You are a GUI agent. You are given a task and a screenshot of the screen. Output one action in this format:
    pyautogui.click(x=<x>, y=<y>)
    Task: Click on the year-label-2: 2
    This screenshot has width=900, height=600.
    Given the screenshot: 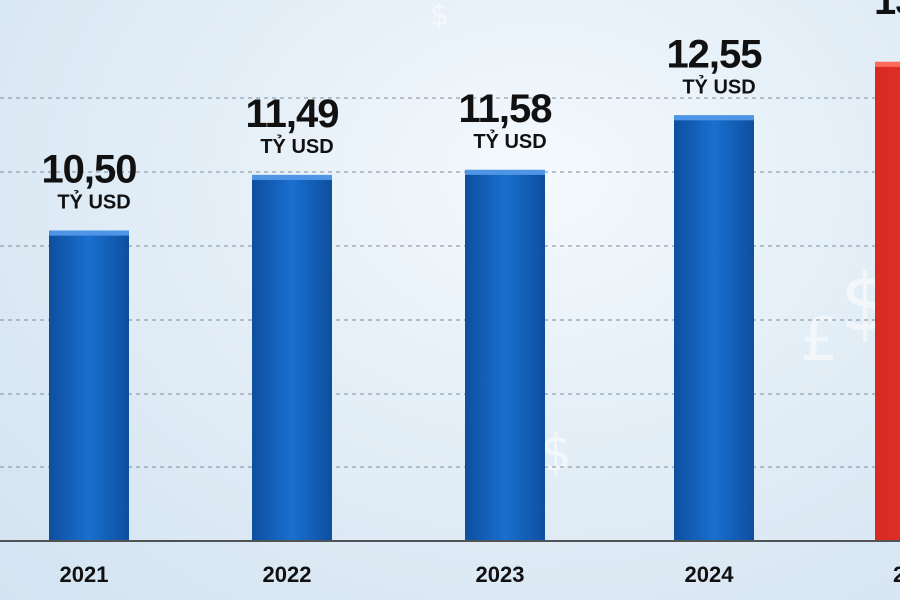 What is the action you would take?
    pyautogui.click(x=896, y=574)
    